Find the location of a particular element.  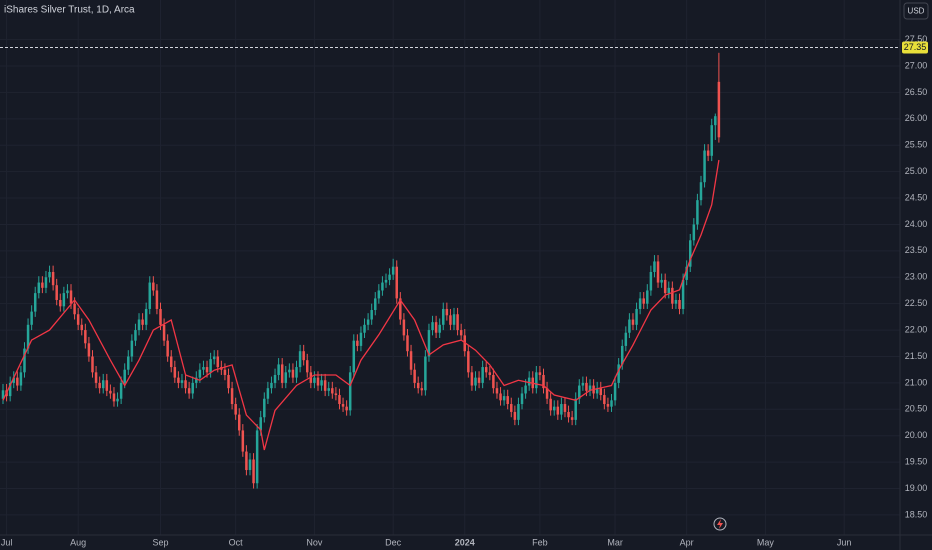

y-tick-label: 27.00 is located at coordinates (916, 65).